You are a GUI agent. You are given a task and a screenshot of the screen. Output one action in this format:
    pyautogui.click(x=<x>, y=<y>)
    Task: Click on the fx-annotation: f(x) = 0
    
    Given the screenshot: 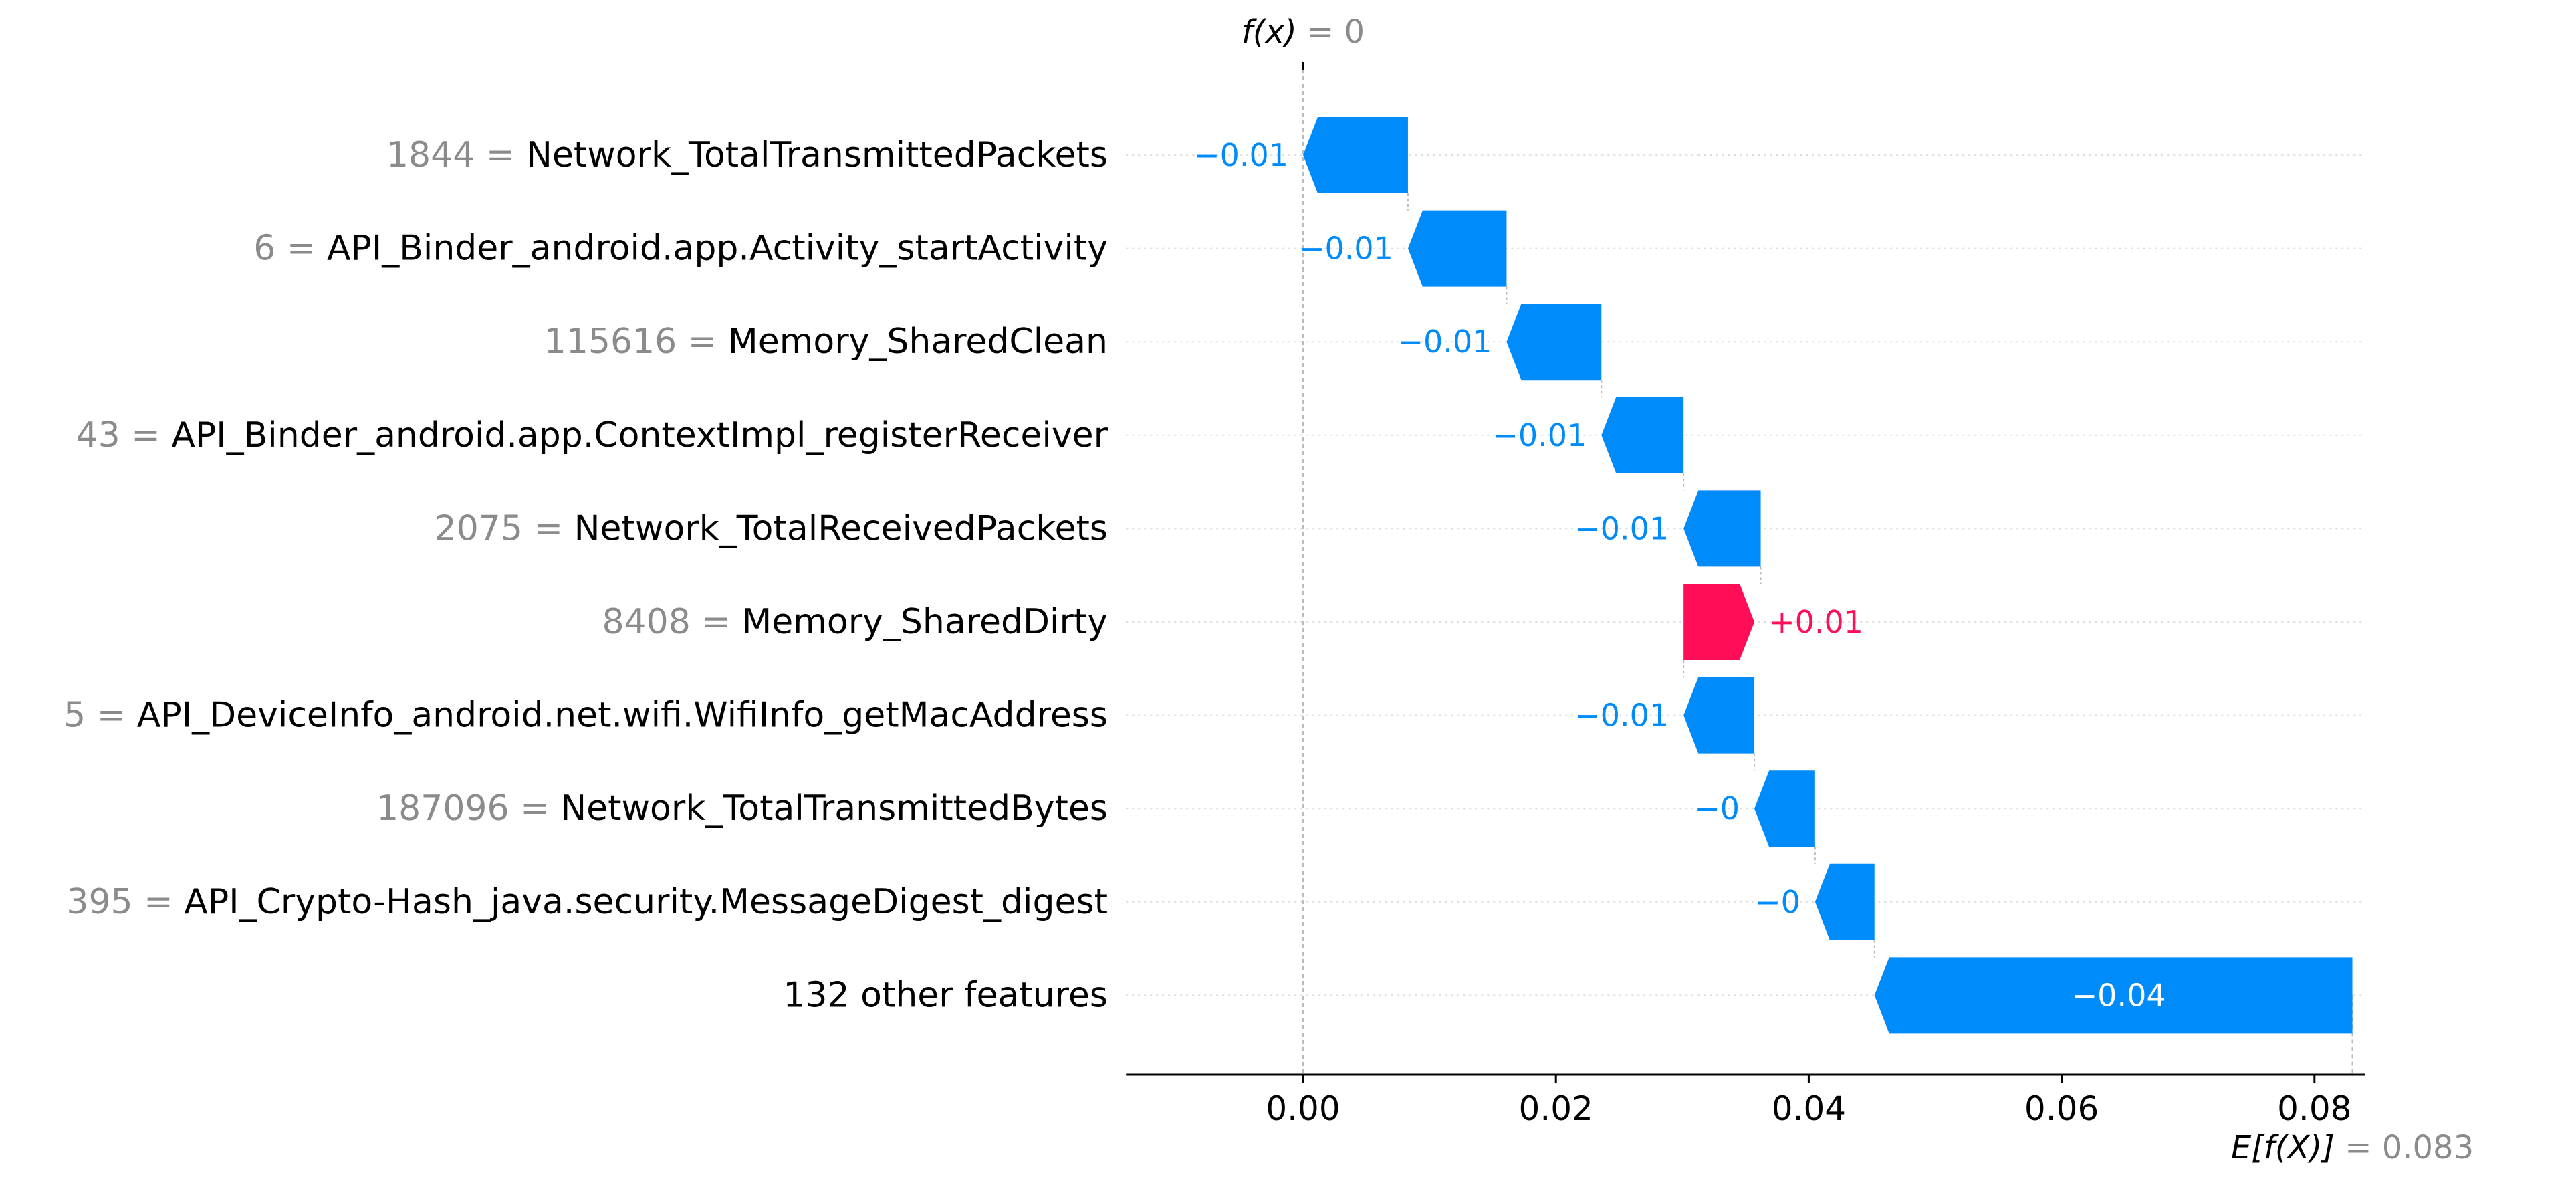 What is the action you would take?
    pyautogui.click(x=1303, y=32)
    